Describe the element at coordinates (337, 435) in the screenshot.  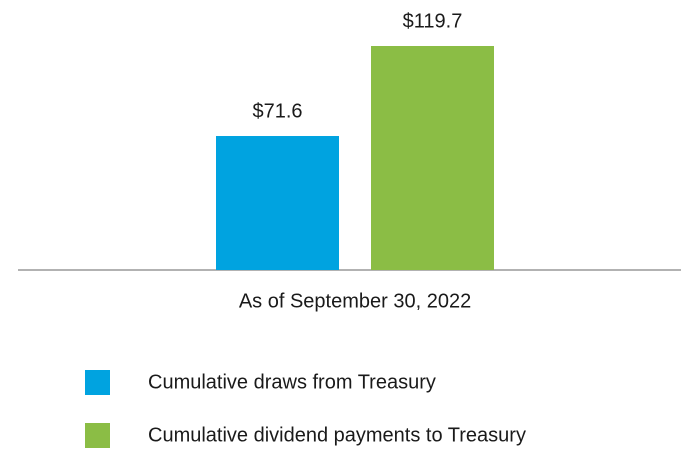
I see `legend-label: Cumulative dividend payments to Treasury` at that location.